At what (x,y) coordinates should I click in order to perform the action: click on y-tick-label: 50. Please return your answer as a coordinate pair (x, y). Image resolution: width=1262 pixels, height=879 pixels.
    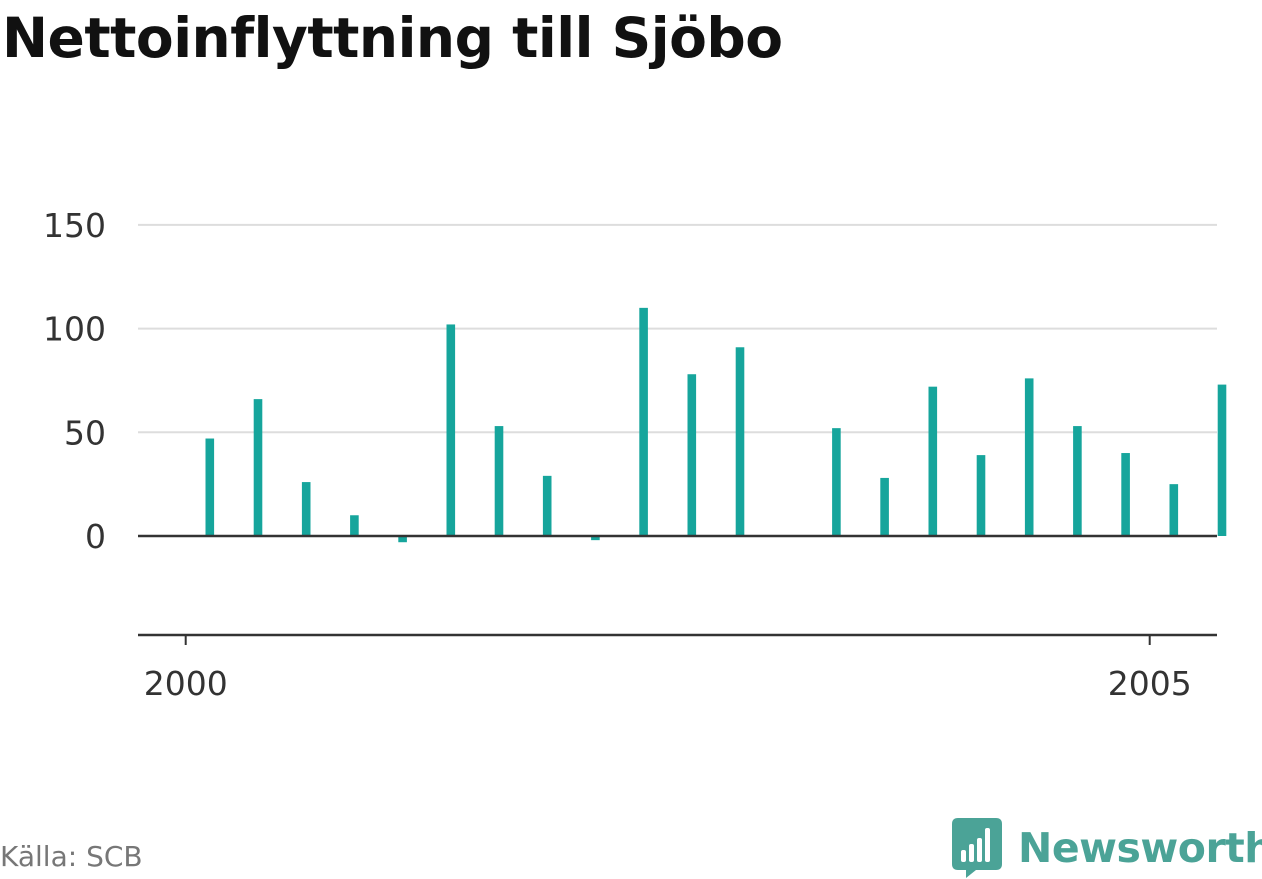
    Looking at the image, I should click on (85, 432).